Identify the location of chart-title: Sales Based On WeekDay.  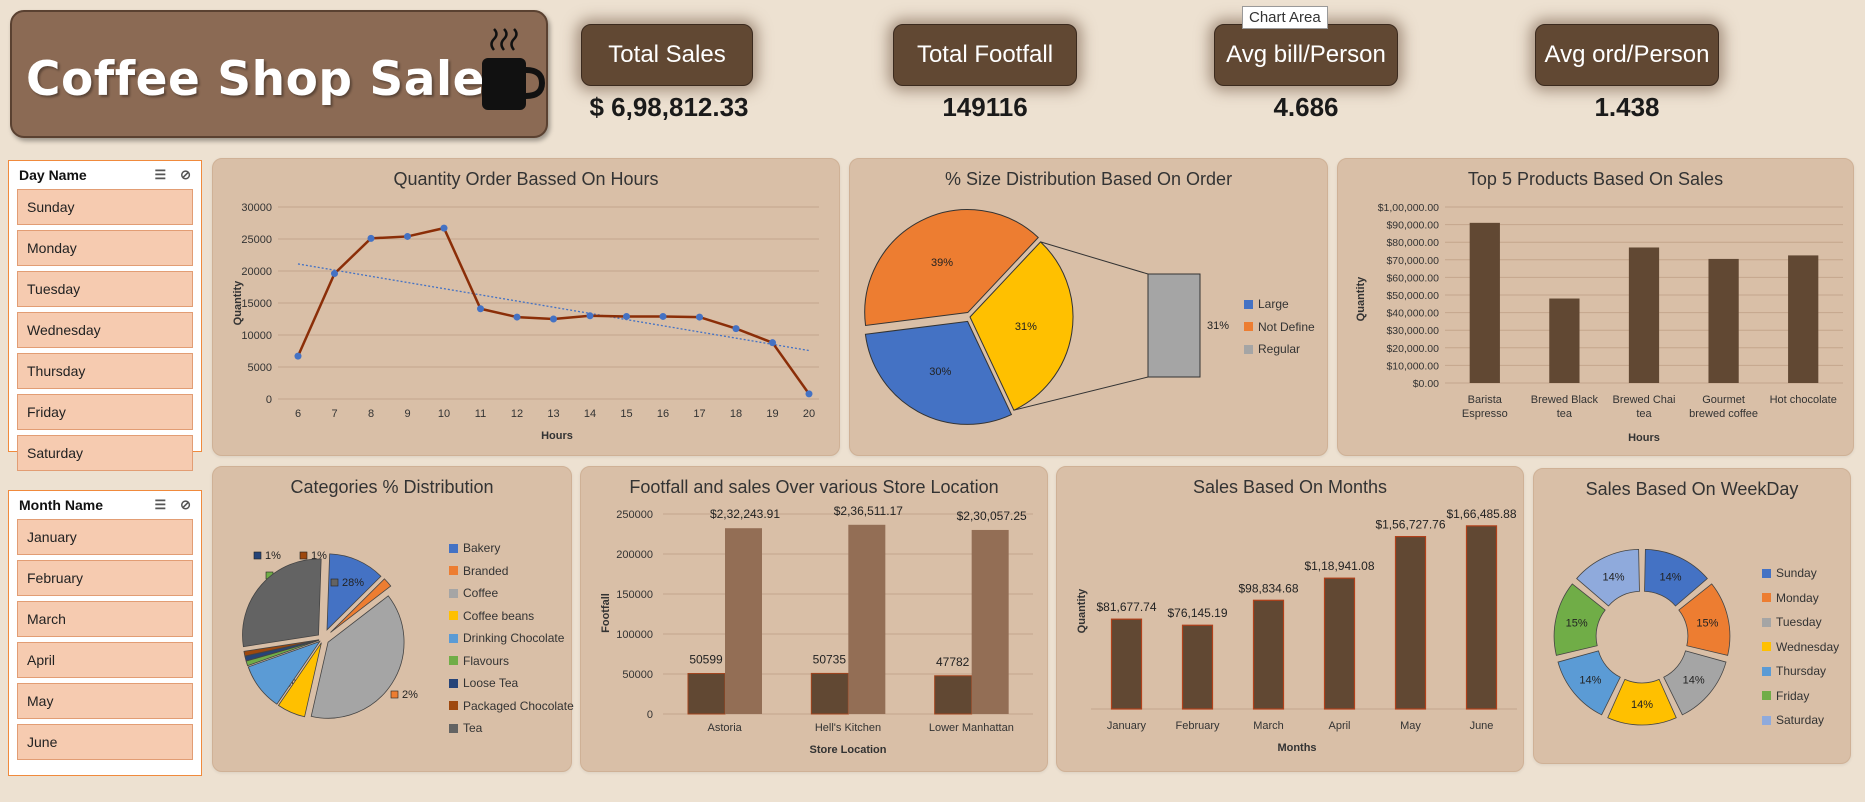
(1692, 489).